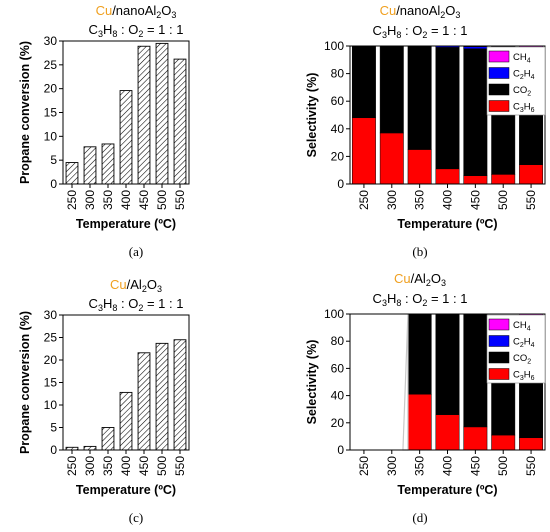  I want to click on y-tick-label: 25, so click(51, 338).